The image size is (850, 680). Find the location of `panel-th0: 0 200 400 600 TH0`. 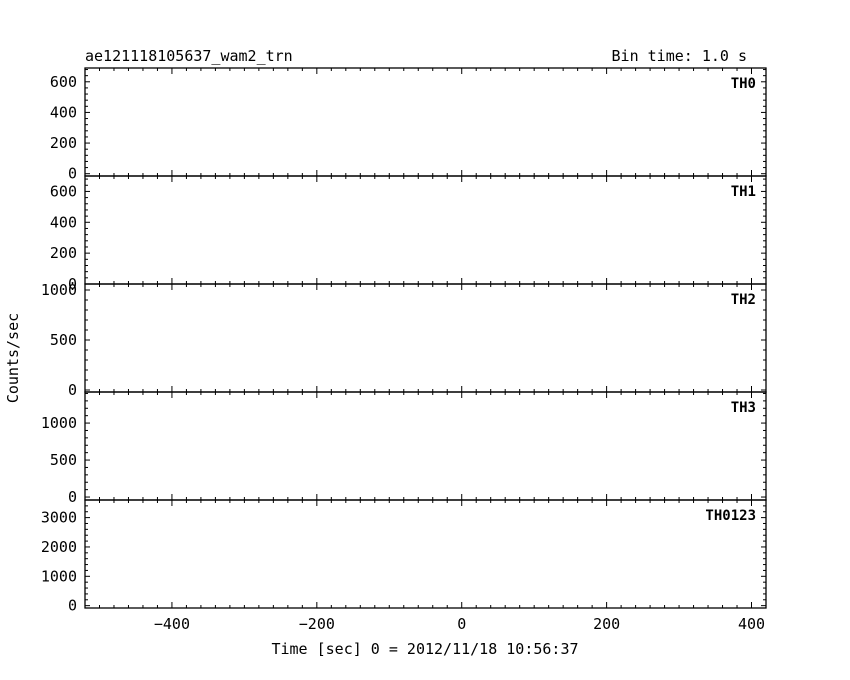

panel-th0: 0 200 400 600 TH0 is located at coordinates (408, 125).